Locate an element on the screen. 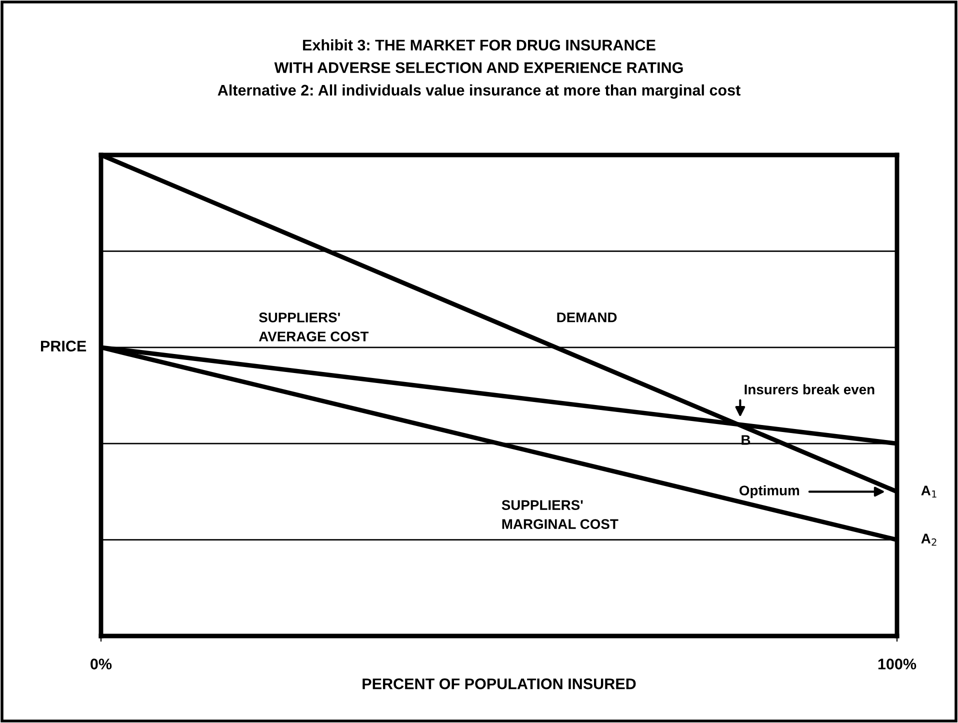 The image size is (958, 723). x-axis-title: PERCENT OF POPULATION INSURED is located at coordinates (499, 684).